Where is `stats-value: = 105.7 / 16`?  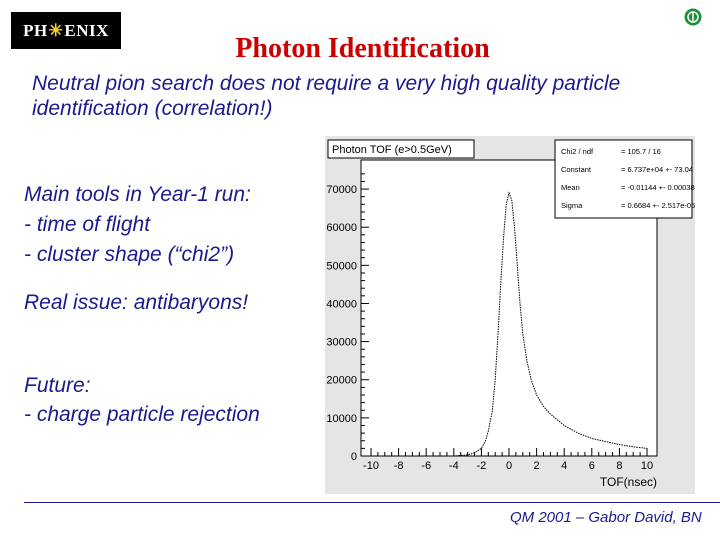
stats-value: = 105.7 / 16 is located at coordinates (641, 151).